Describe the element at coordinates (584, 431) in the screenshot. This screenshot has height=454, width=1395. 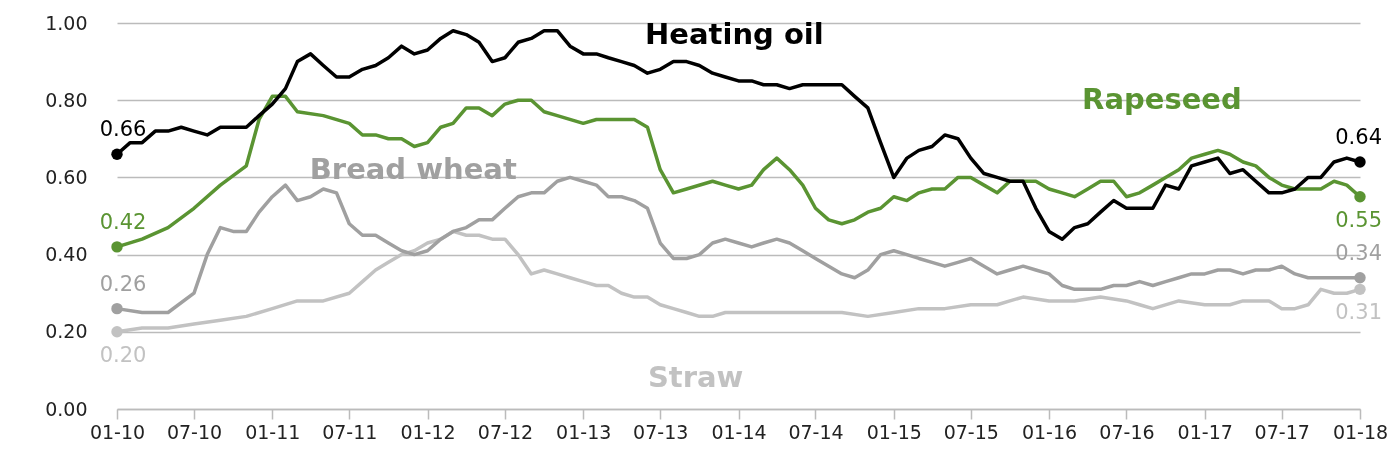
I see `x-tick-label: 01-13` at that location.